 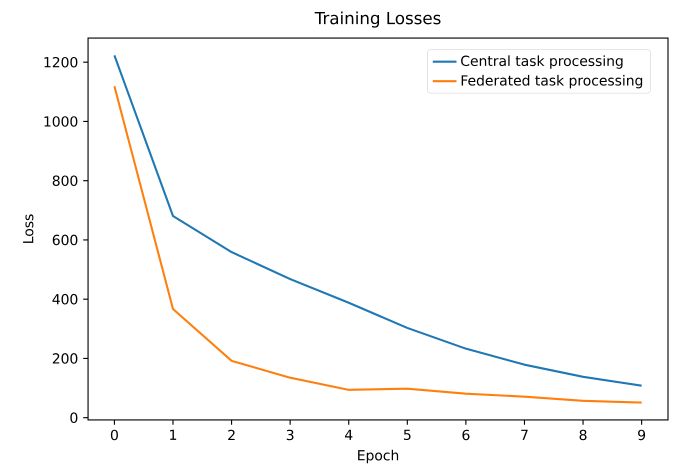 What do you see at coordinates (231, 435) in the screenshot?
I see `x-tick-label: 2` at bounding box center [231, 435].